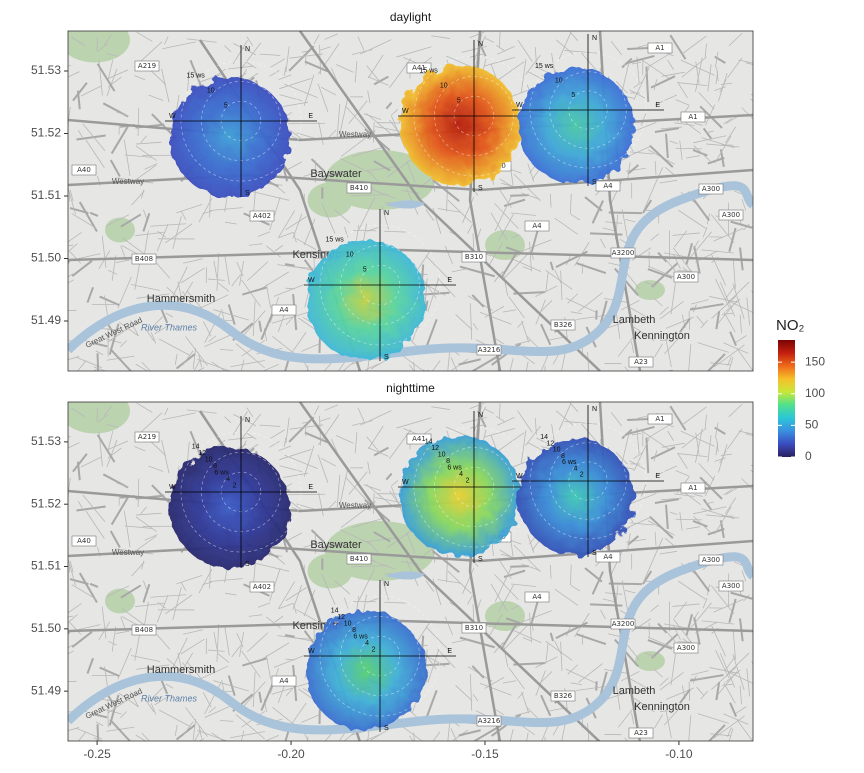  I want to click on place-label: Bayswater, so click(336, 545).